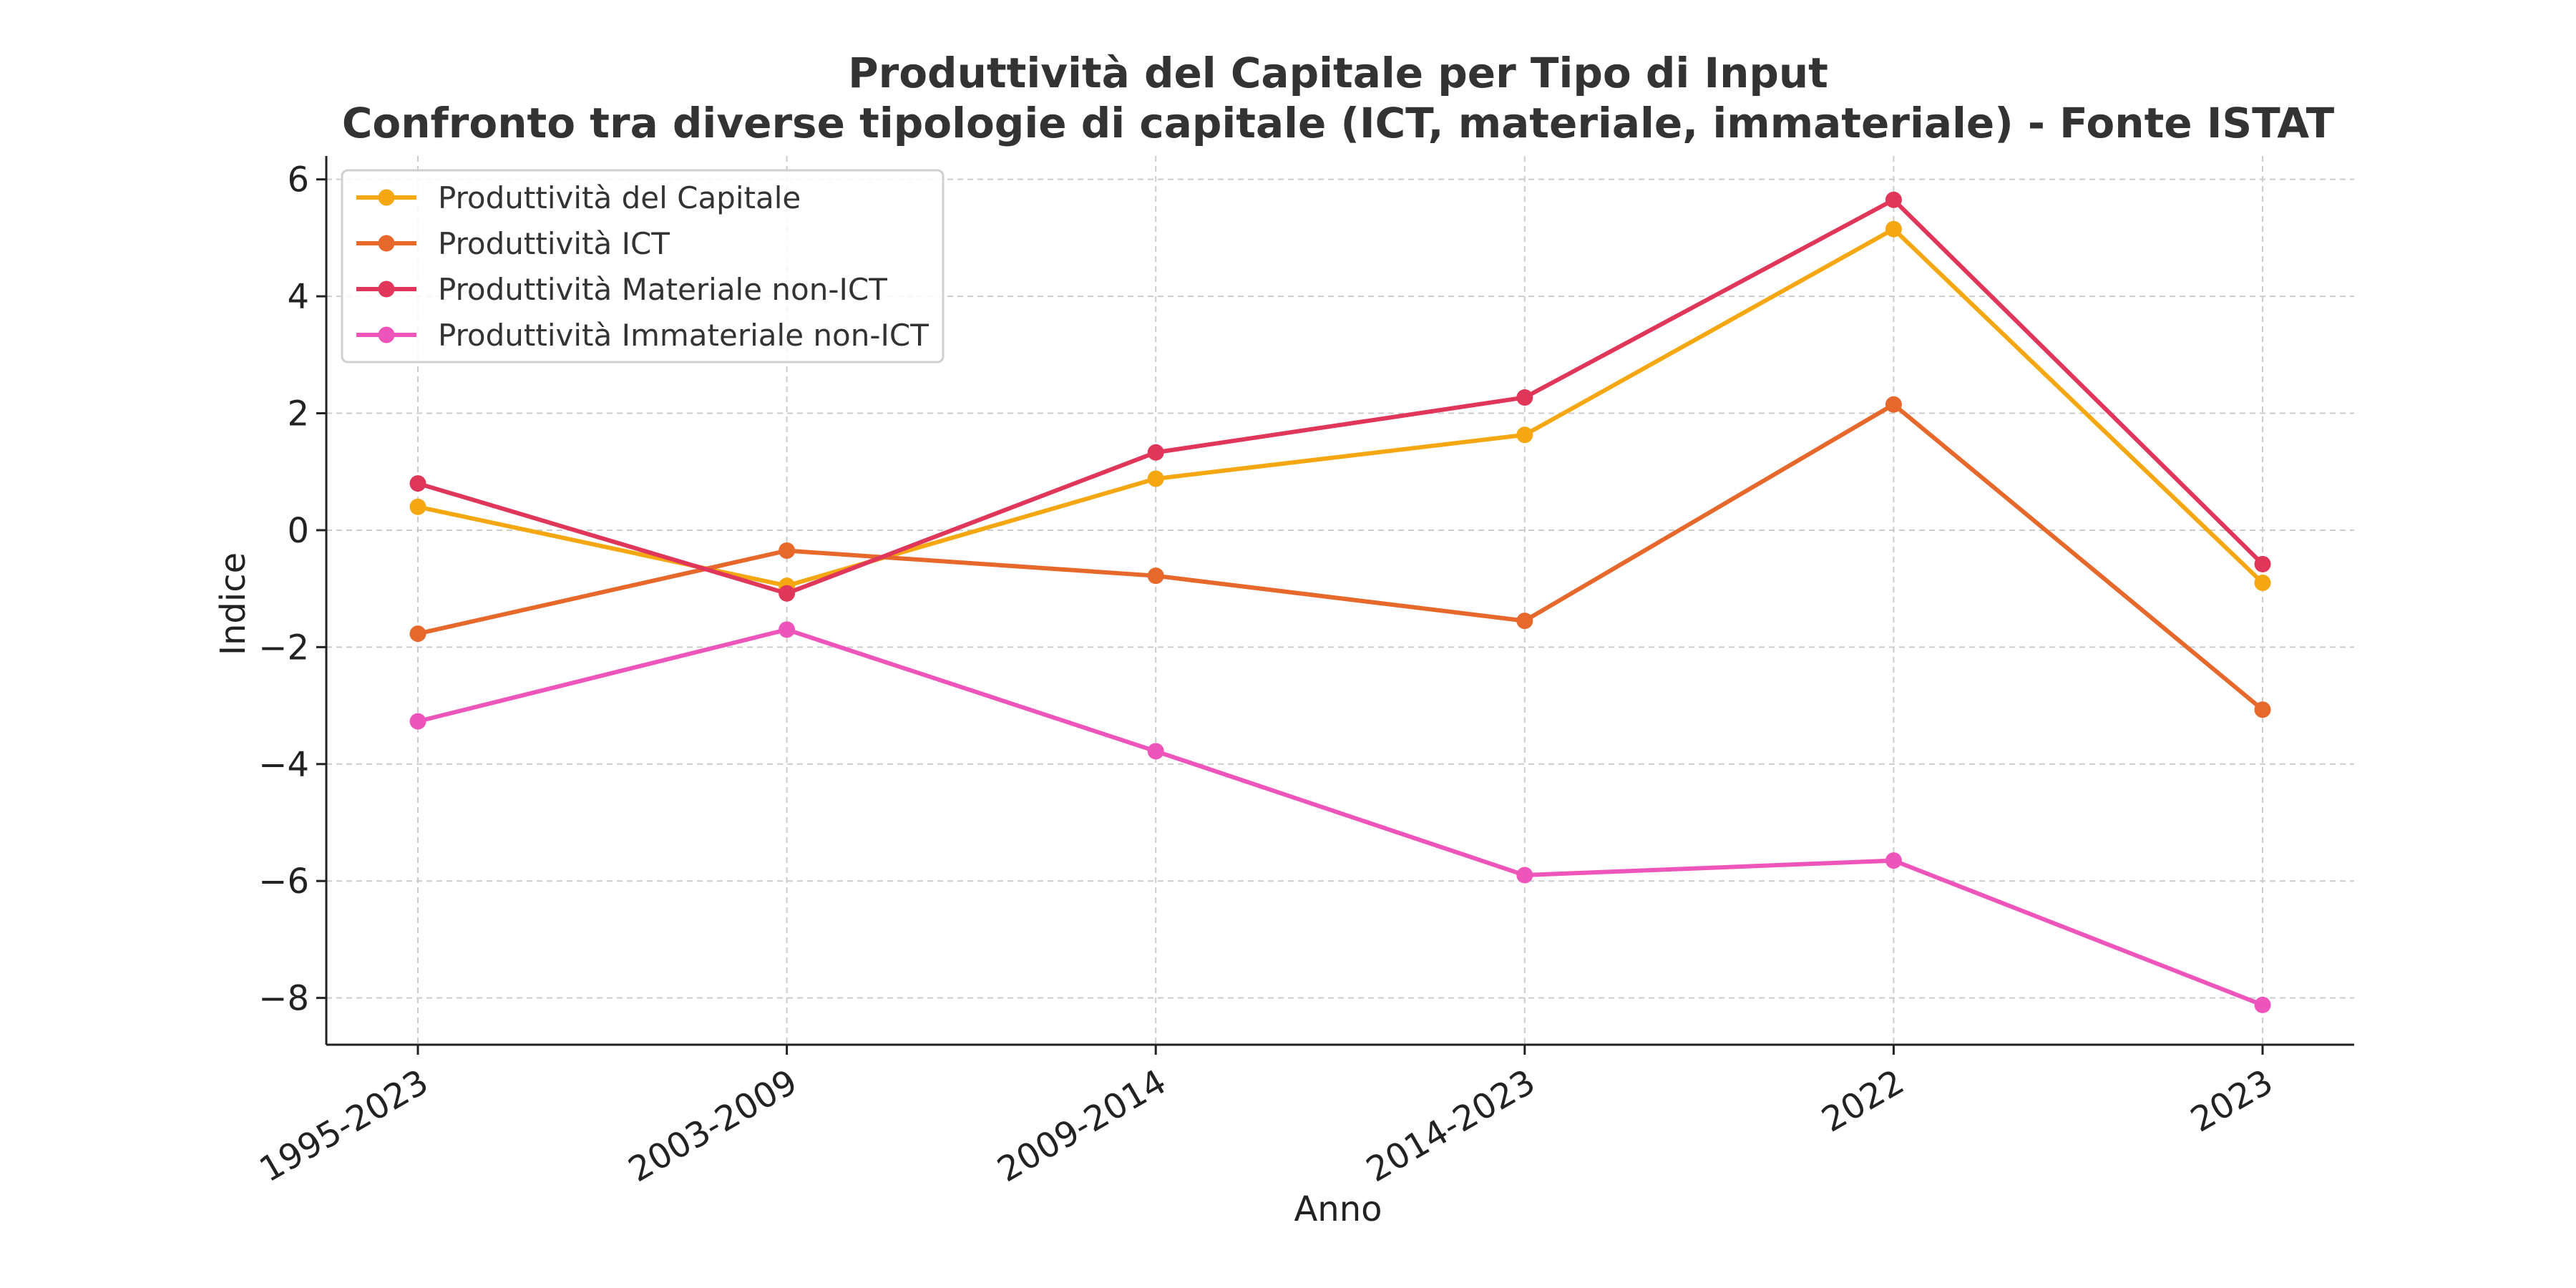 Image resolution: width=2576 pixels, height=1288 pixels. I want to click on y-tick-label: 4, so click(298, 297).